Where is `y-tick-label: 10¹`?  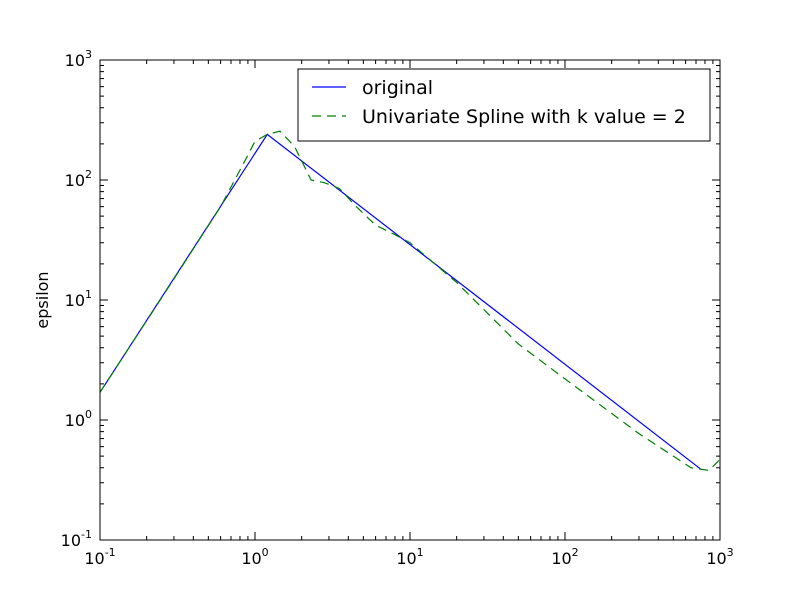 y-tick-label: 10¹ is located at coordinates (78, 299).